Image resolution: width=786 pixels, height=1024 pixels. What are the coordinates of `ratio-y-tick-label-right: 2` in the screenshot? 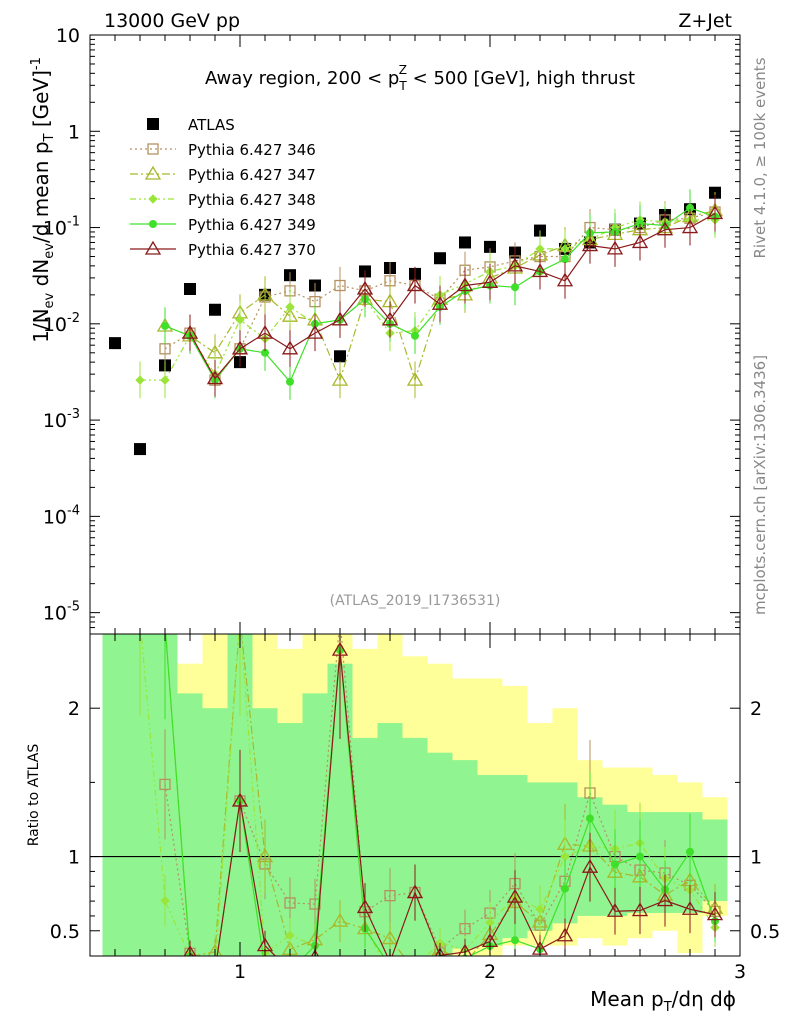 It's located at (756, 709).